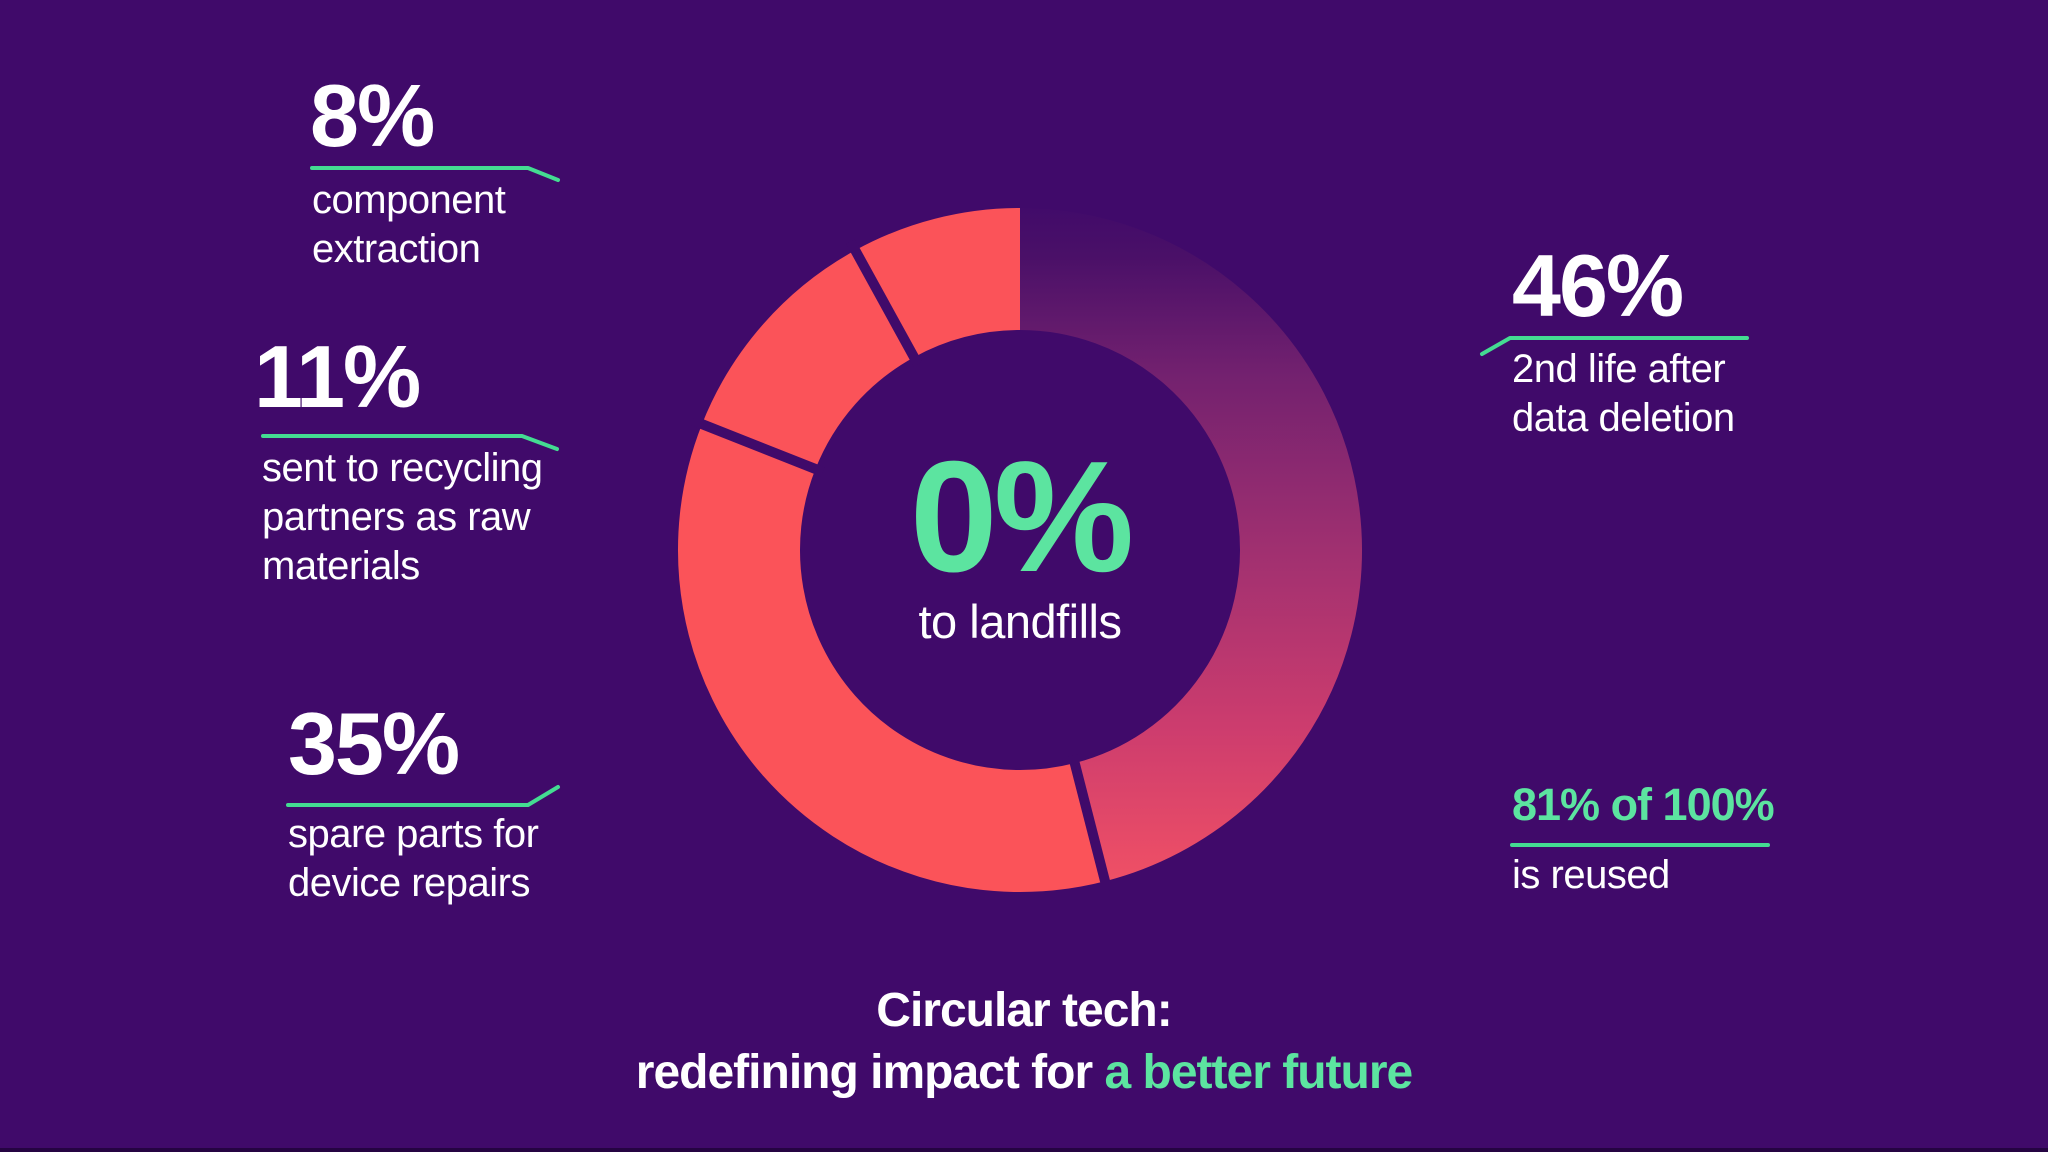  I want to click on title-line-1: Circular tech:, so click(1024, 1010).